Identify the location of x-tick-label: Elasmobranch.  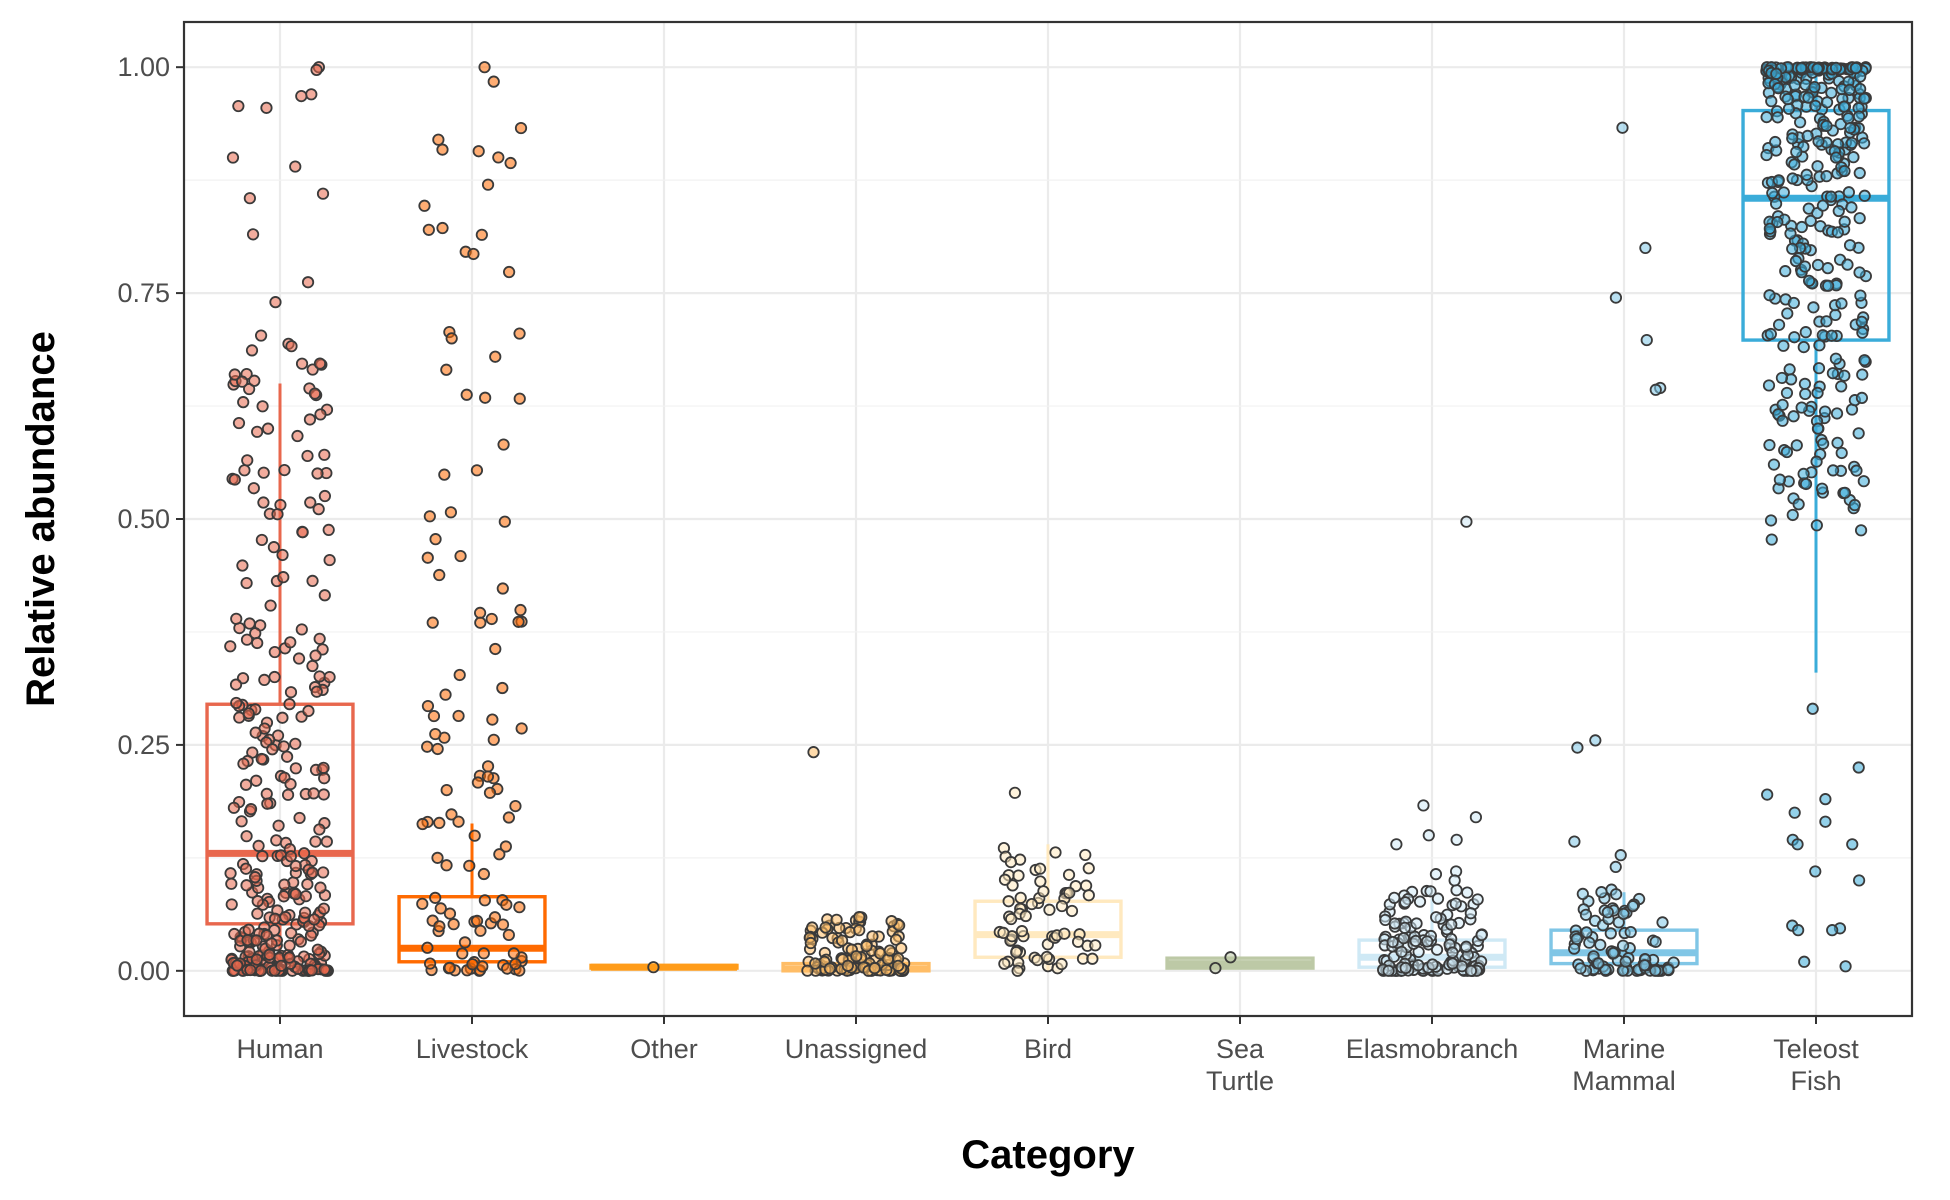
(1432, 1049).